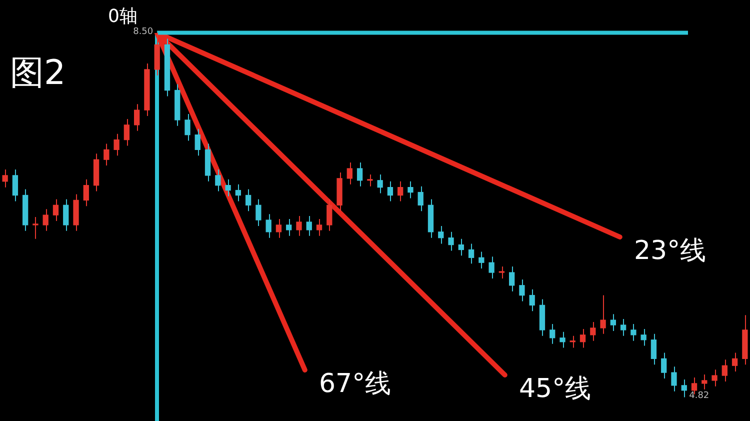 Image resolution: width=750 pixels, height=421 pixels. What do you see at coordinates (355, 384) in the screenshot?
I see `annotation: 67°线` at bounding box center [355, 384].